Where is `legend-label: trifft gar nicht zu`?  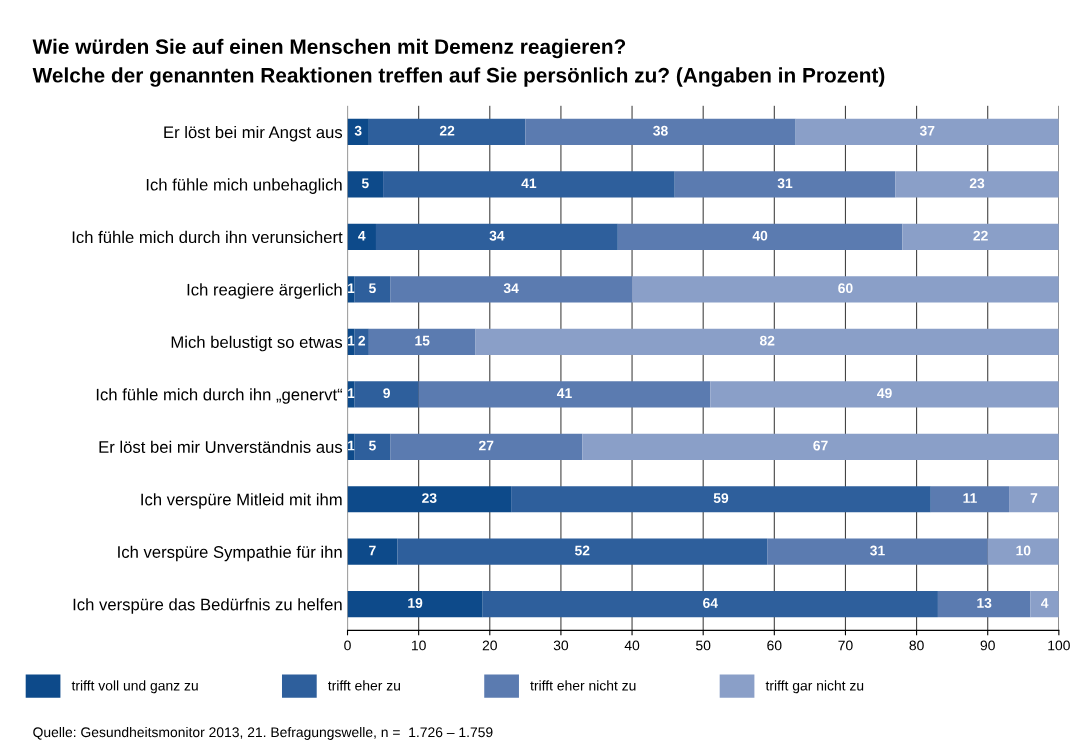
legend-label: trifft gar nicht zu is located at coordinates (814, 687).